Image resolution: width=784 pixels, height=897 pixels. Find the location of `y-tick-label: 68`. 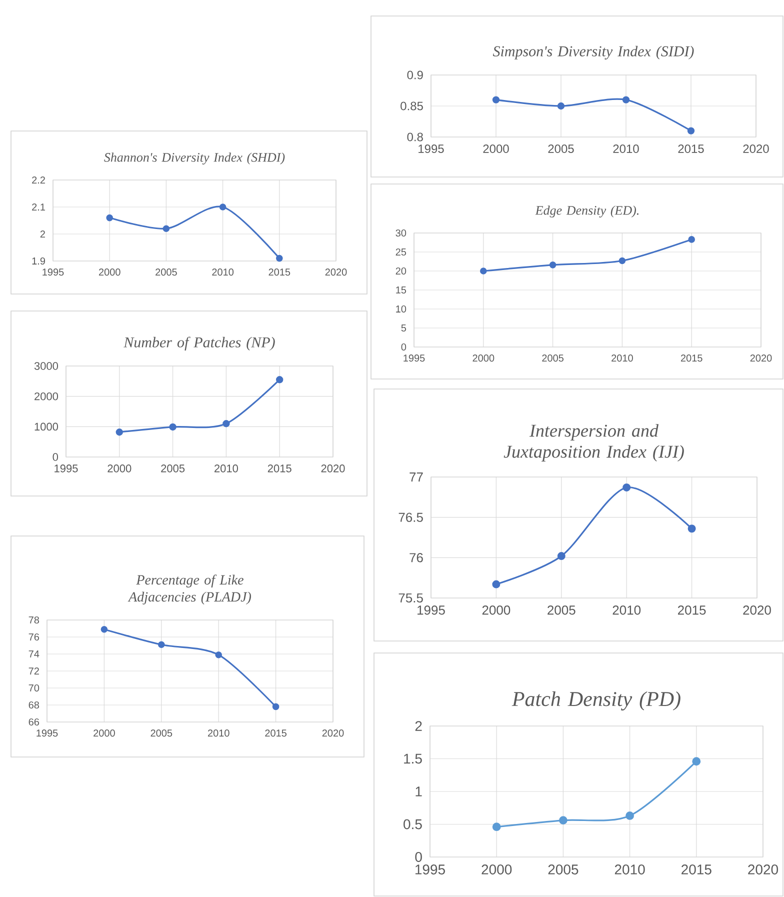

y-tick-label: 68 is located at coordinates (34, 705).